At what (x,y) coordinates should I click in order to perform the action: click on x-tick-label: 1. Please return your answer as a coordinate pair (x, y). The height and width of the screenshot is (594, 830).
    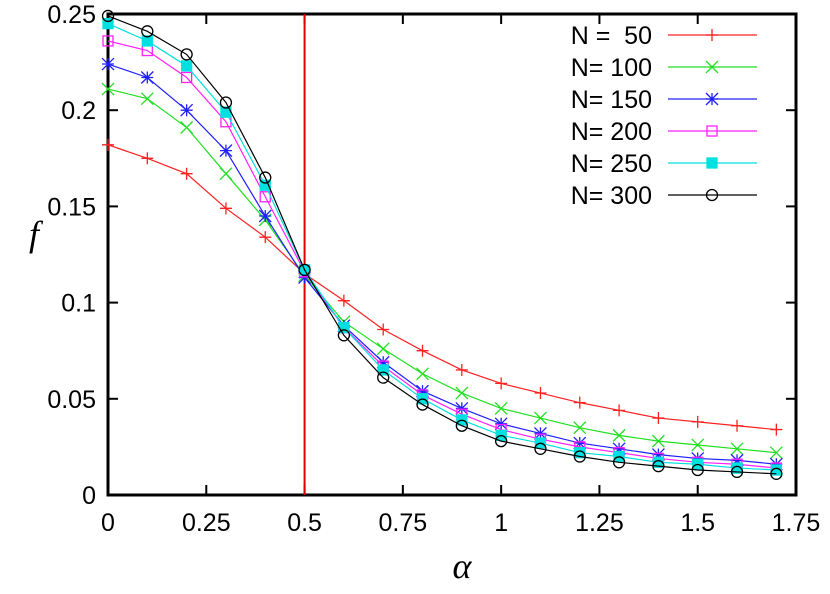
    Looking at the image, I should click on (501, 523).